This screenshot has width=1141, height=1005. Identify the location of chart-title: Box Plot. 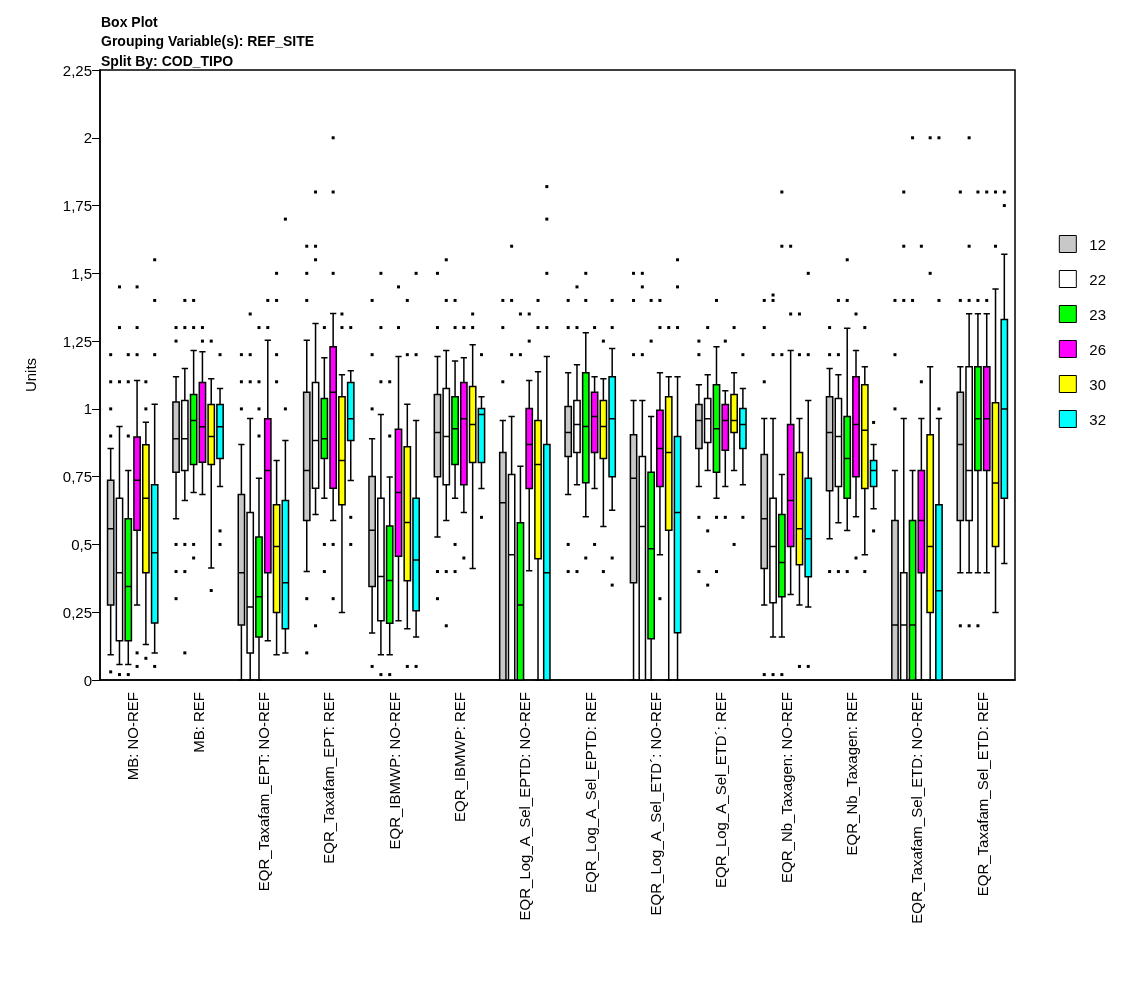
(130, 22).